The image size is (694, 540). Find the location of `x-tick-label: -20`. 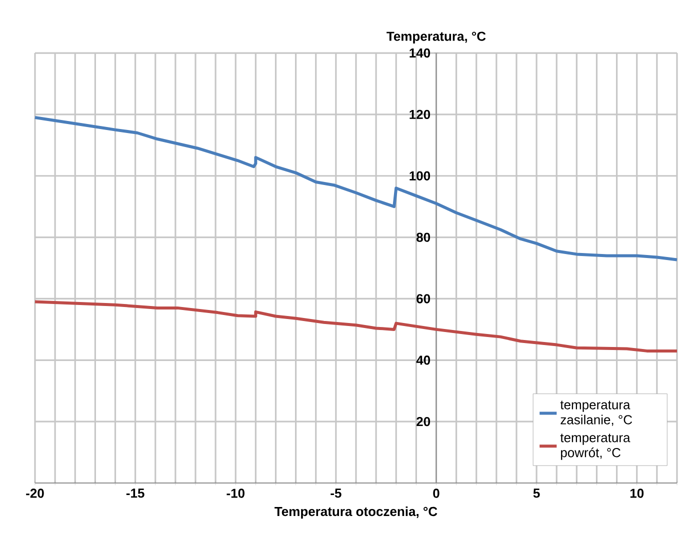

x-tick-label: -20 is located at coordinates (35, 493).